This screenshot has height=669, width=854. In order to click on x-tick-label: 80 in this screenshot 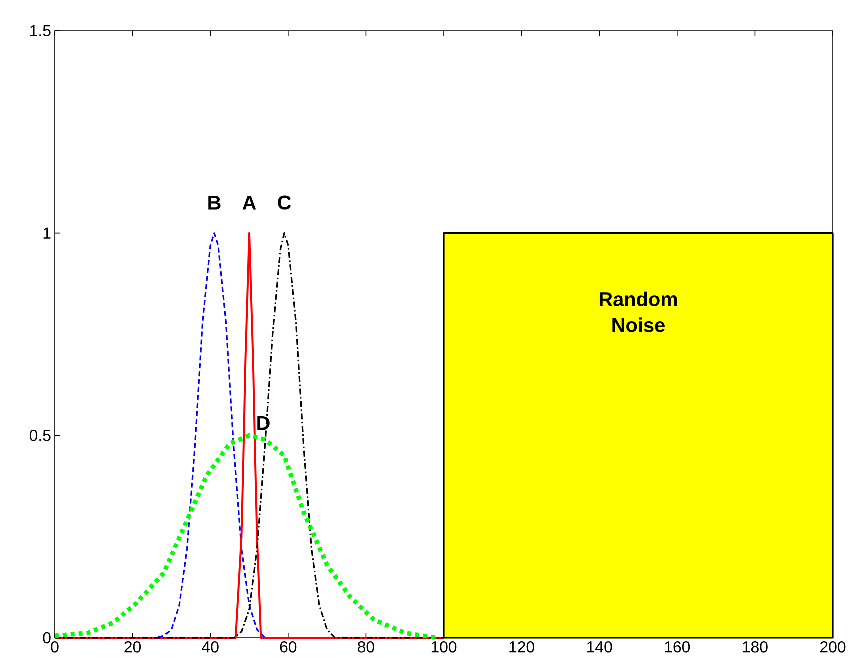, I will do `click(366, 647)`.